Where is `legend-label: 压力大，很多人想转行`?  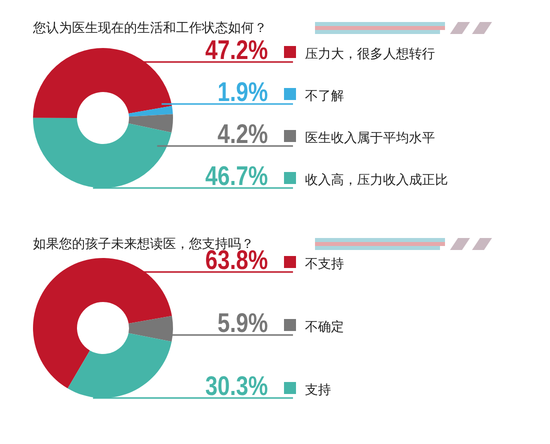
legend-label: 压力大，很多人想转行 is located at coordinates (370, 54).